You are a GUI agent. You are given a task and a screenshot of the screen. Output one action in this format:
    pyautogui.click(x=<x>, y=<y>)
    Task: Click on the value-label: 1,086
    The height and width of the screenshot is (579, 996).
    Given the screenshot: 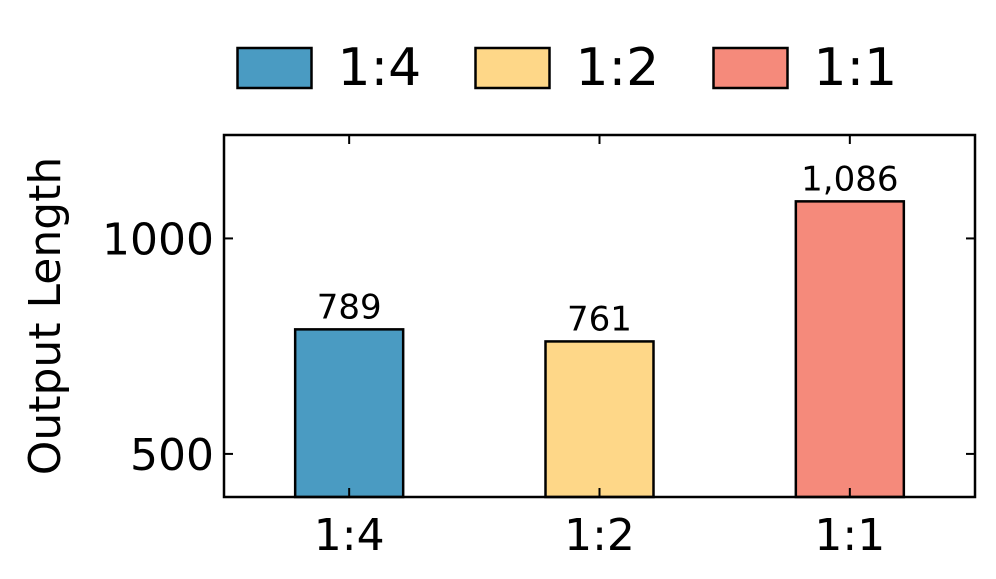 What is the action you would take?
    pyautogui.click(x=849, y=179)
    